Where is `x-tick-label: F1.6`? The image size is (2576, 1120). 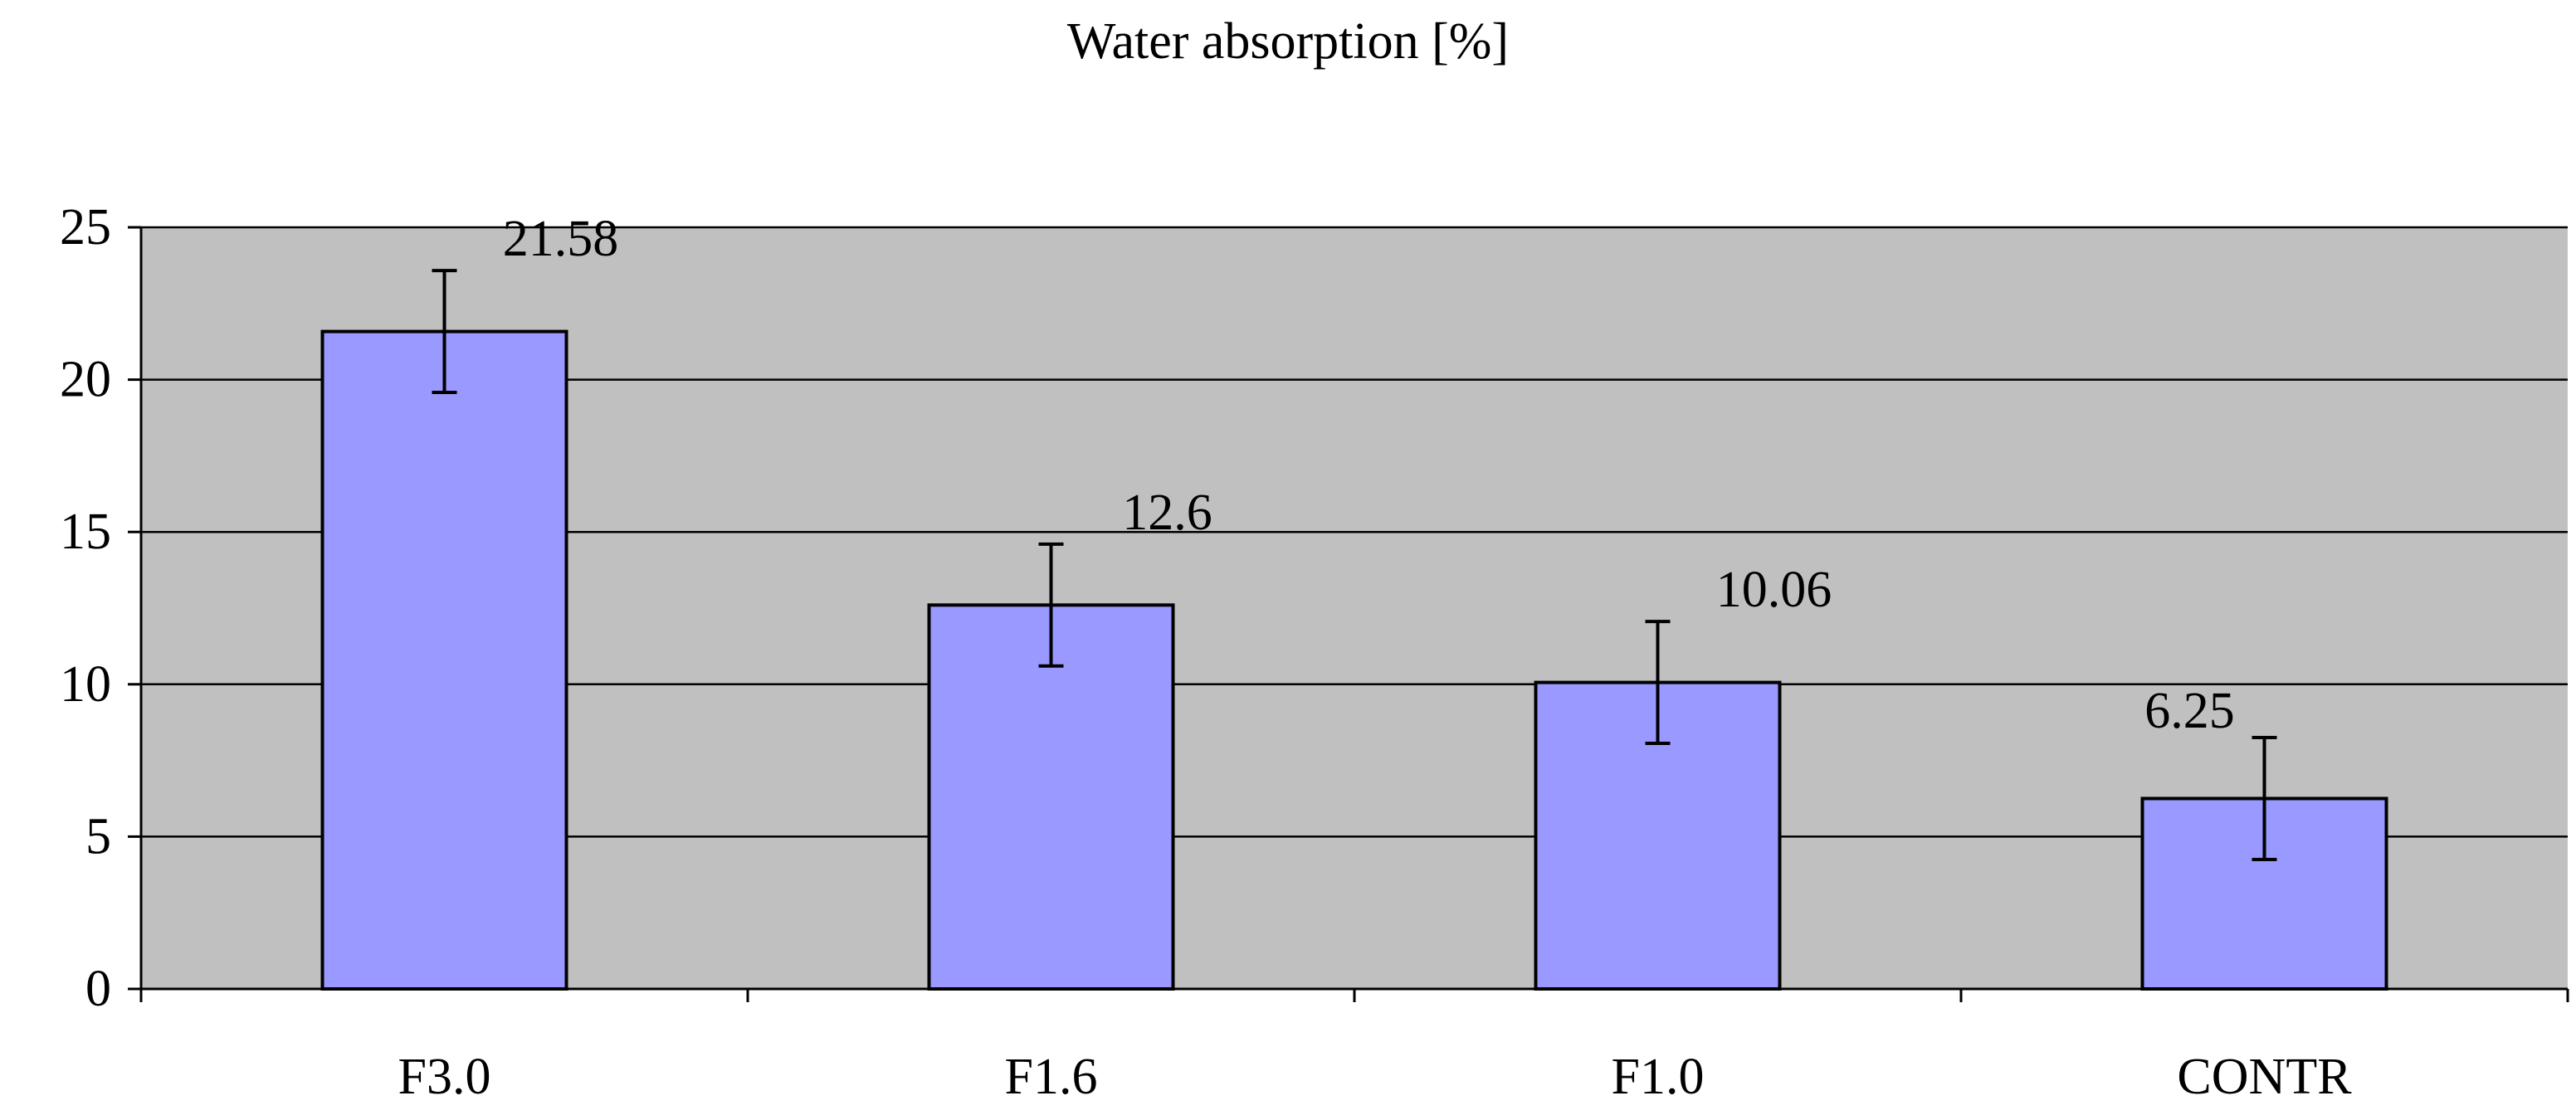
x-tick-label: F1.6 is located at coordinates (1052, 1077).